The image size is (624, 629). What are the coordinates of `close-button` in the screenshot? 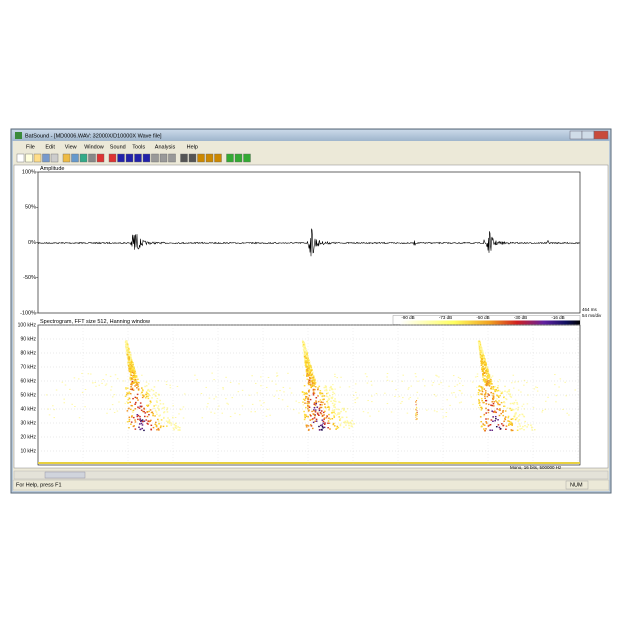 It's located at (601, 135).